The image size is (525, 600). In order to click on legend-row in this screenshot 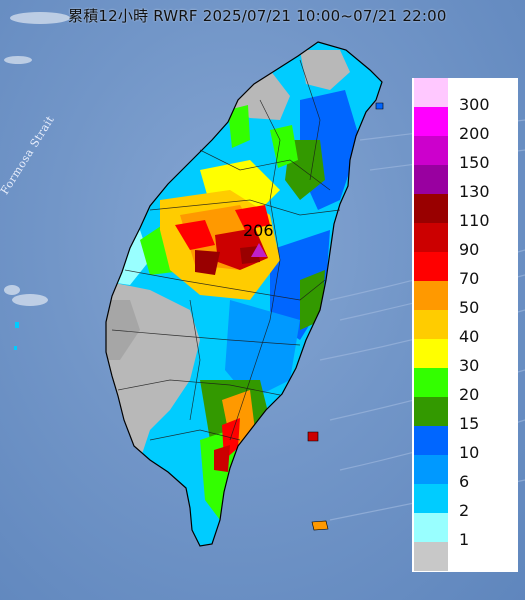, I will do `click(465, 556)`.